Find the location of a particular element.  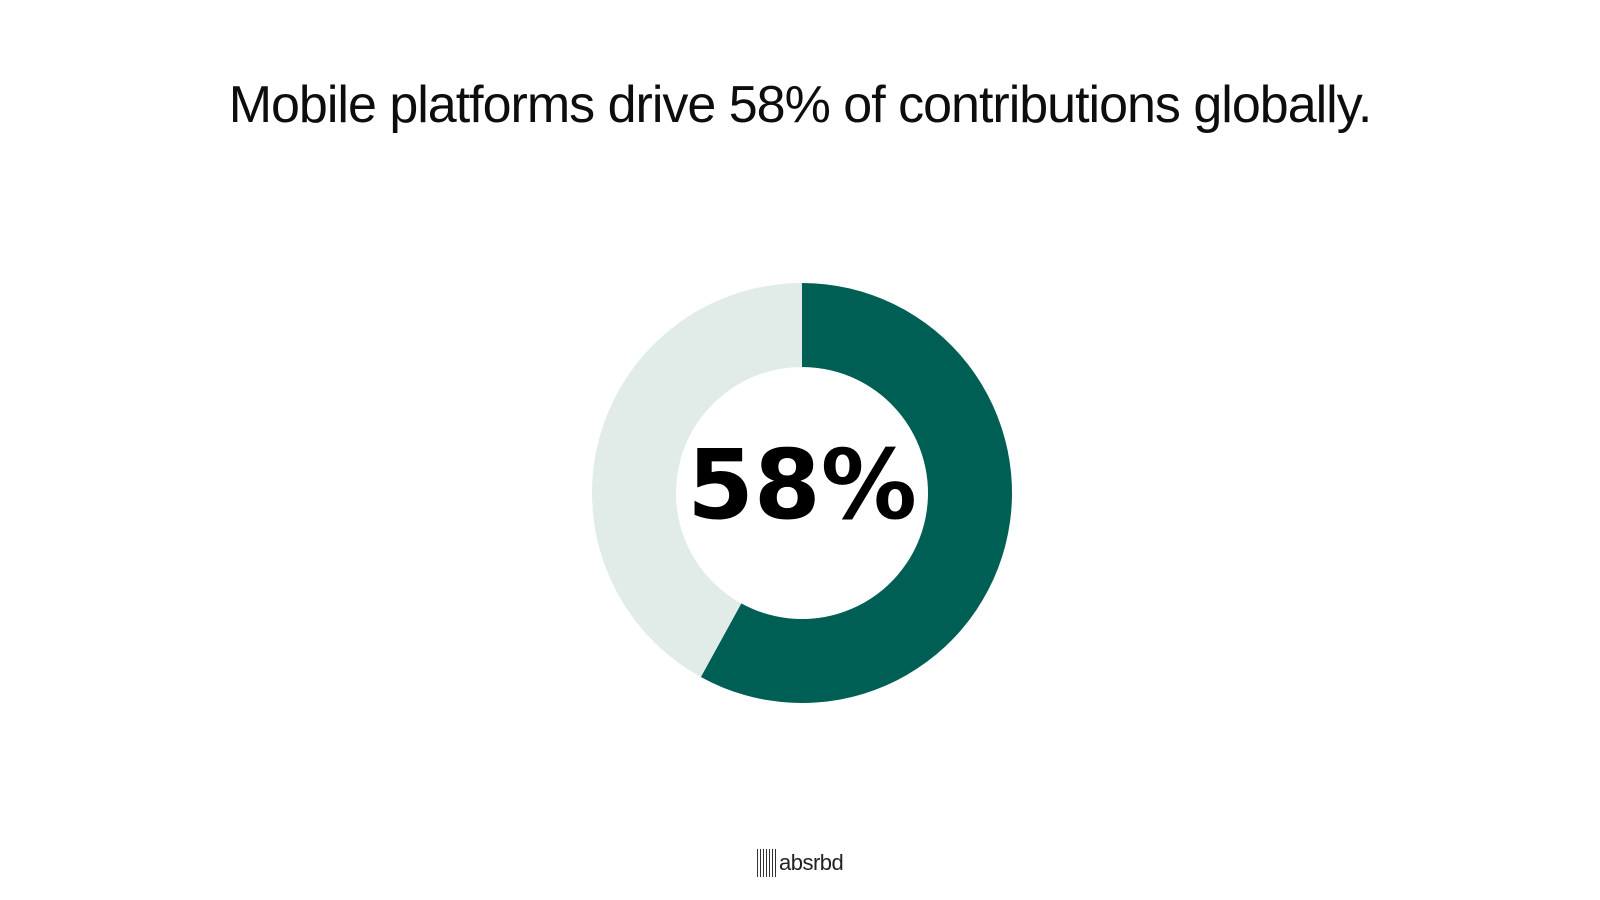

donut-slices is located at coordinates (802, 493).